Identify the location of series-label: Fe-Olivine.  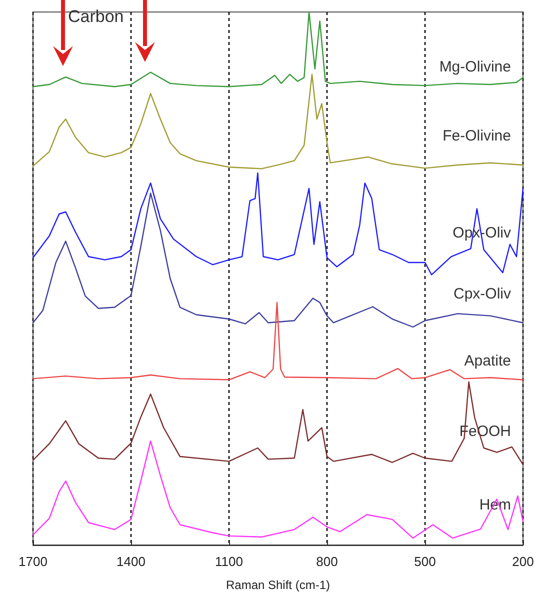
(476, 136).